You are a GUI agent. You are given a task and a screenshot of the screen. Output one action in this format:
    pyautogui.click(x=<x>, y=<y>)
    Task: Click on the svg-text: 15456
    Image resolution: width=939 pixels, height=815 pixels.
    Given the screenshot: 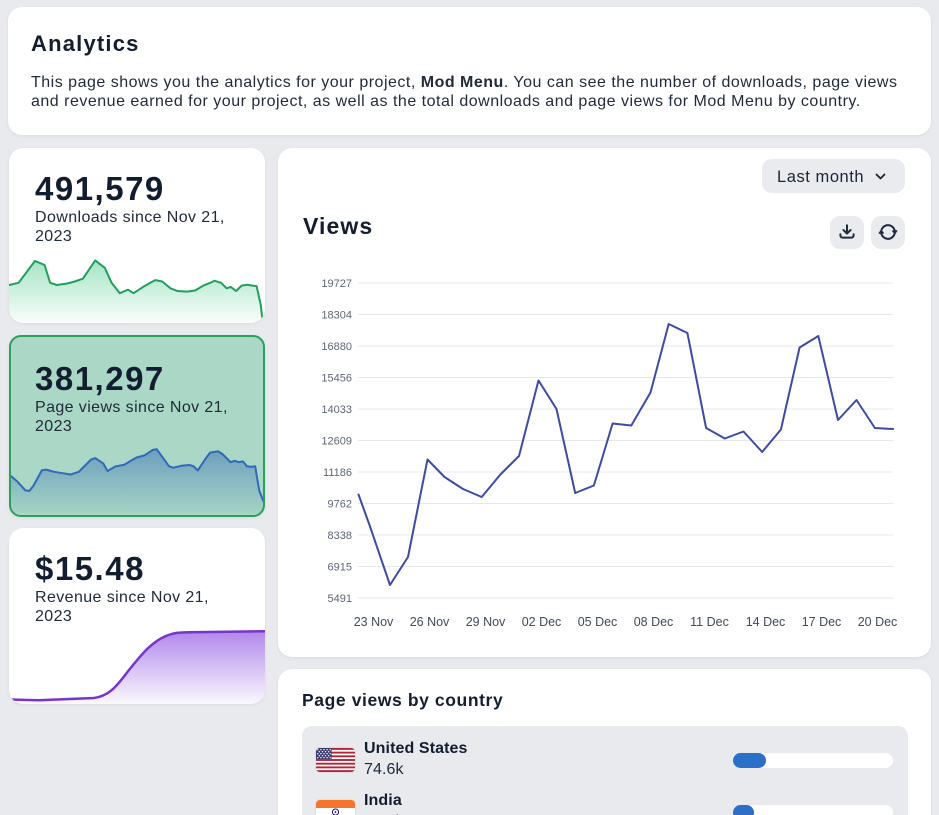 What is the action you would take?
    pyautogui.click(x=336, y=379)
    